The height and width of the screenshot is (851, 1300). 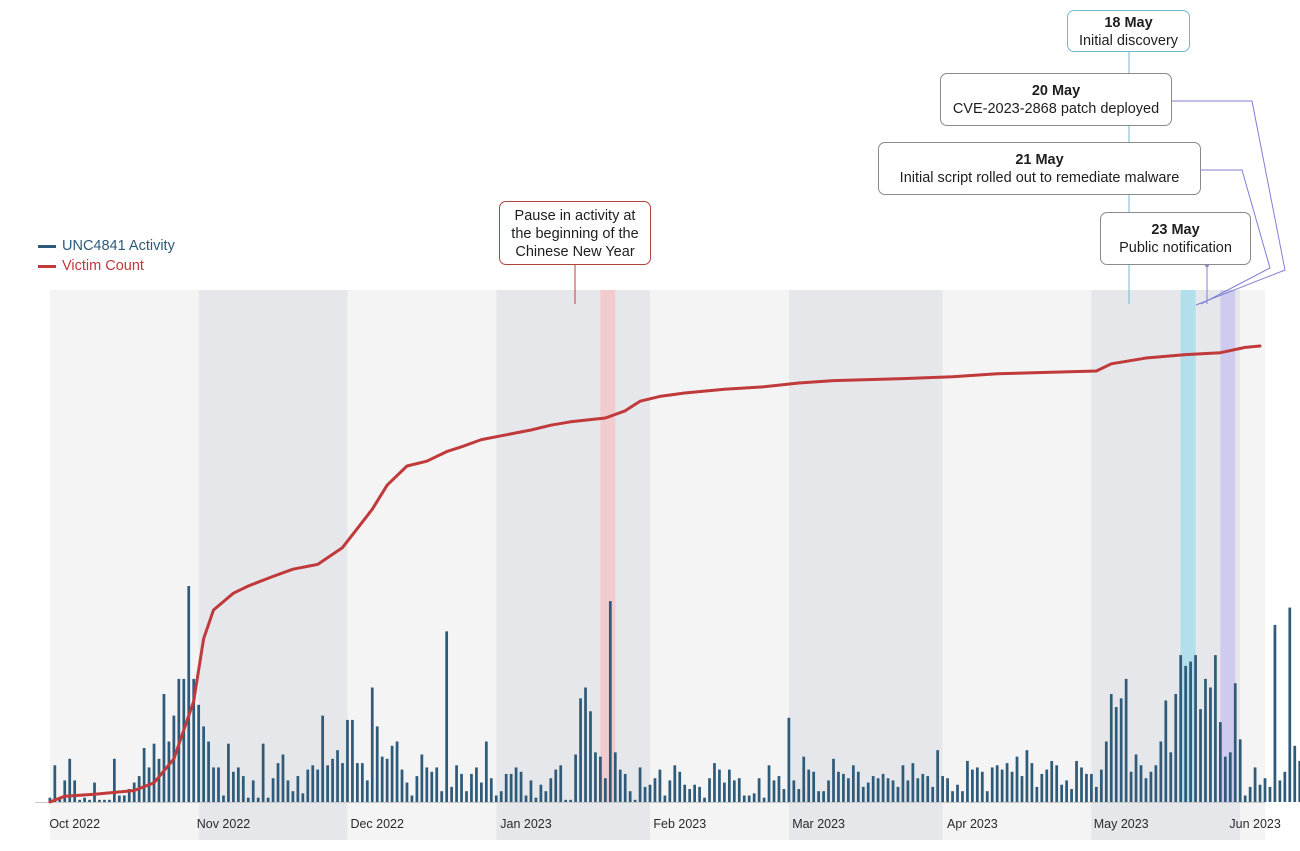 What do you see at coordinates (103, 266) in the screenshot?
I see `legend-label-victims: Victim Count` at bounding box center [103, 266].